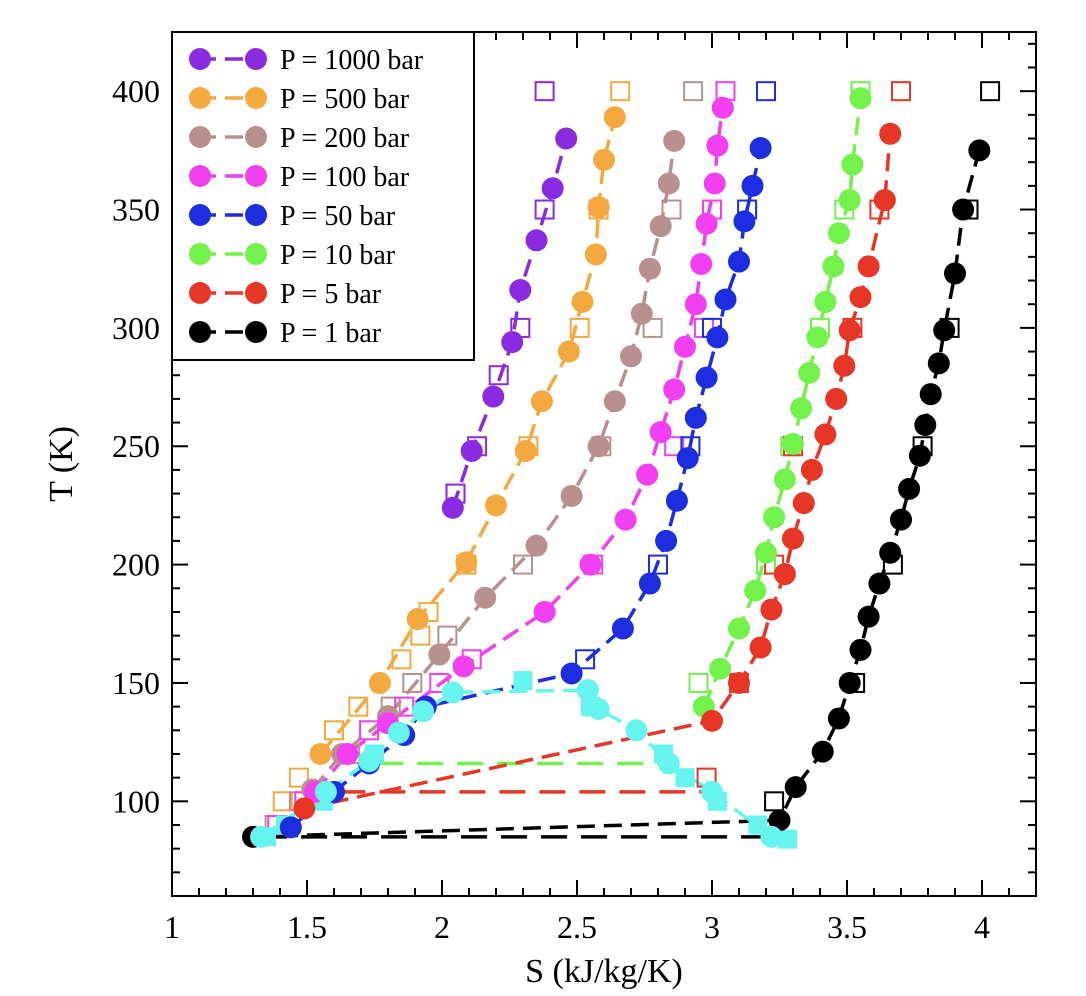 The width and height of the screenshot is (1086, 996). I want to click on legend-label-4: P = 50 bar, so click(338, 216).